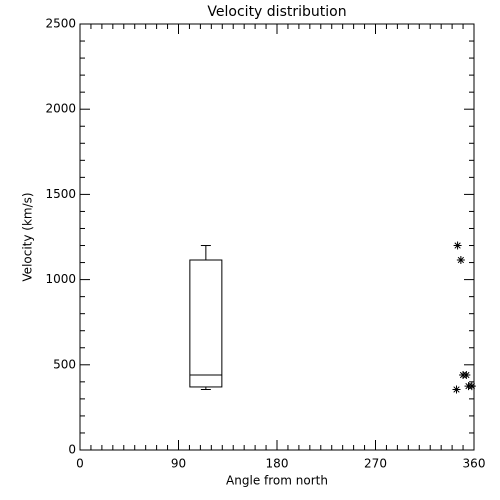  I want to click on x-tick-label: 90, so click(178, 464).